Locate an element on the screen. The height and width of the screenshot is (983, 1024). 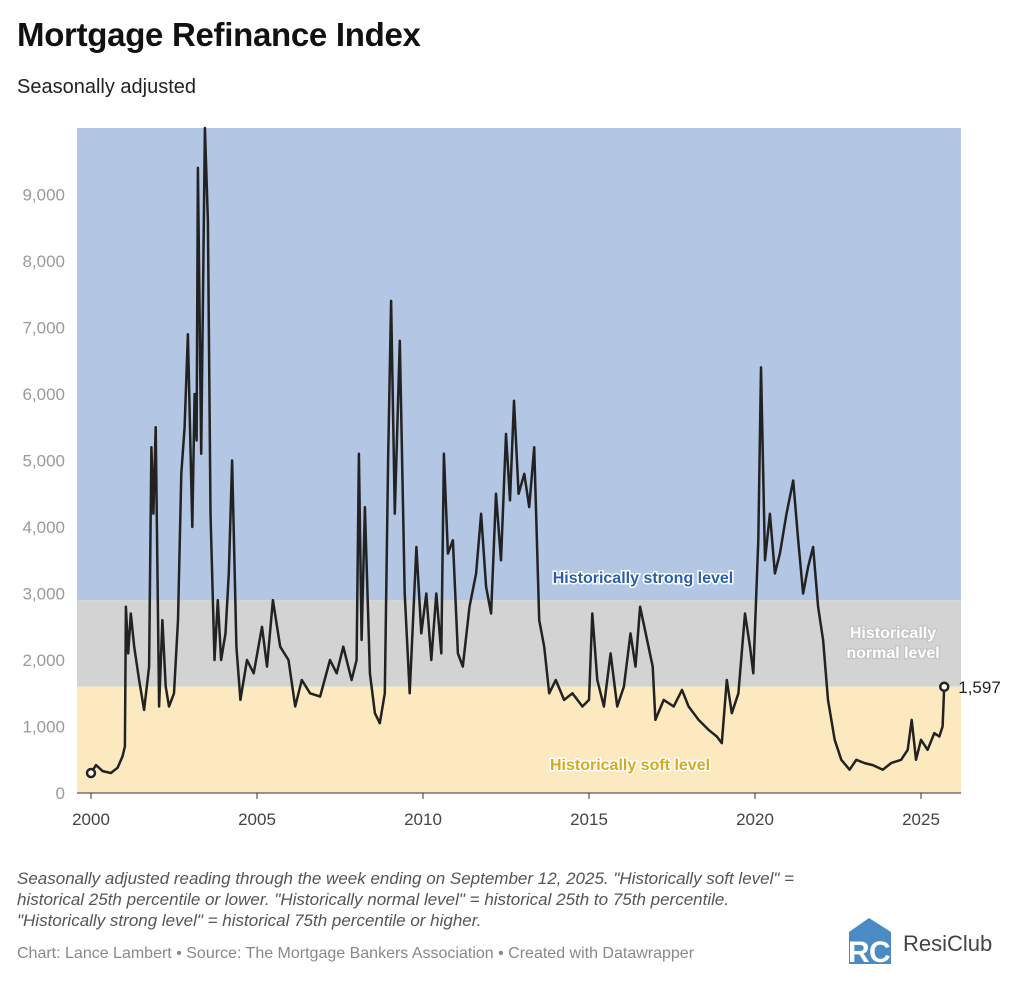
y-tick-label: 5,000 is located at coordinates (43, 461).